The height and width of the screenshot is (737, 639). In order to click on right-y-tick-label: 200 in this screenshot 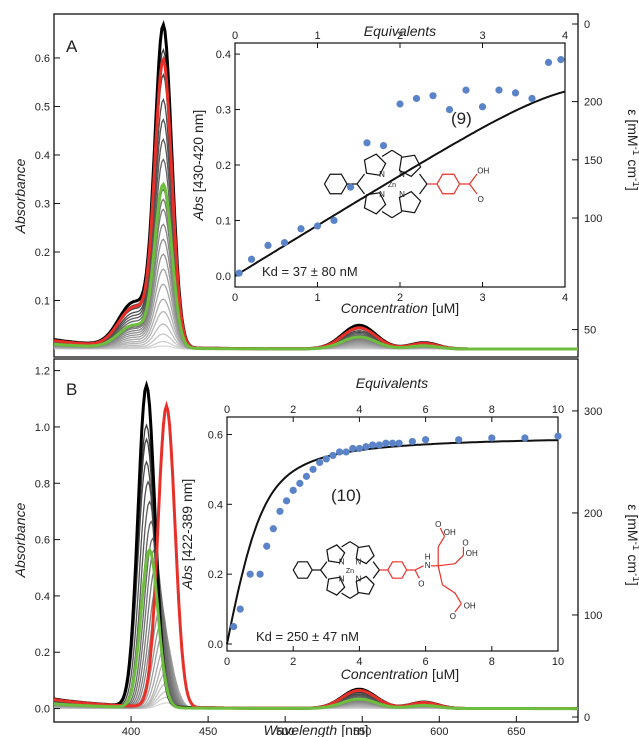, I will do `click(593, 514)`.